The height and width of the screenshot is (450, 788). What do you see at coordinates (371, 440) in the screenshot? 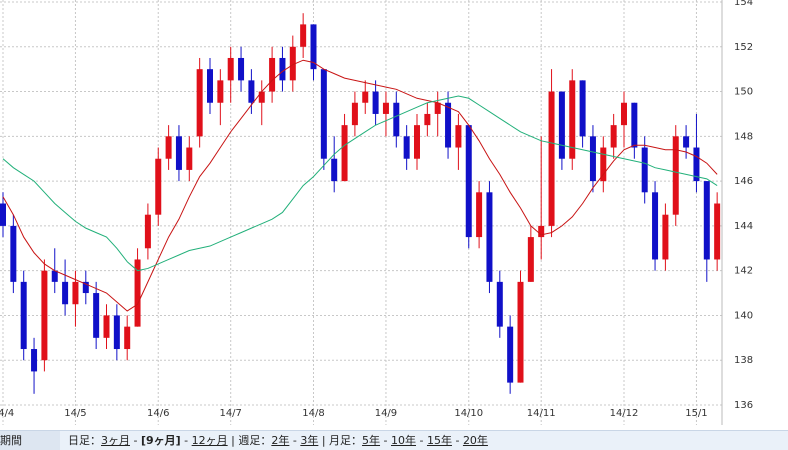
I see `period-link: 5年` at bounding box center [371, 440].